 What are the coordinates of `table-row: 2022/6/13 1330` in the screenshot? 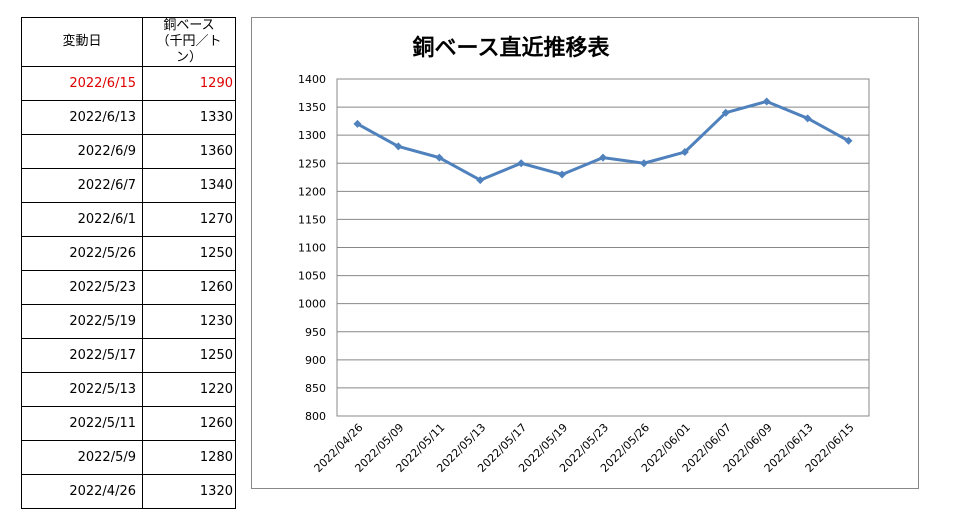 It's located at (128, 117).